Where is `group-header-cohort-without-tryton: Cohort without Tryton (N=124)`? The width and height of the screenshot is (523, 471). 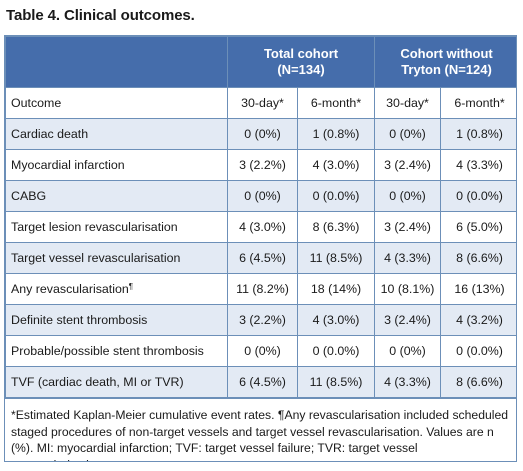 group-header-cohort-without-tryton: Cohort without Tryton (N=124) is located at coordinates (445, 62).